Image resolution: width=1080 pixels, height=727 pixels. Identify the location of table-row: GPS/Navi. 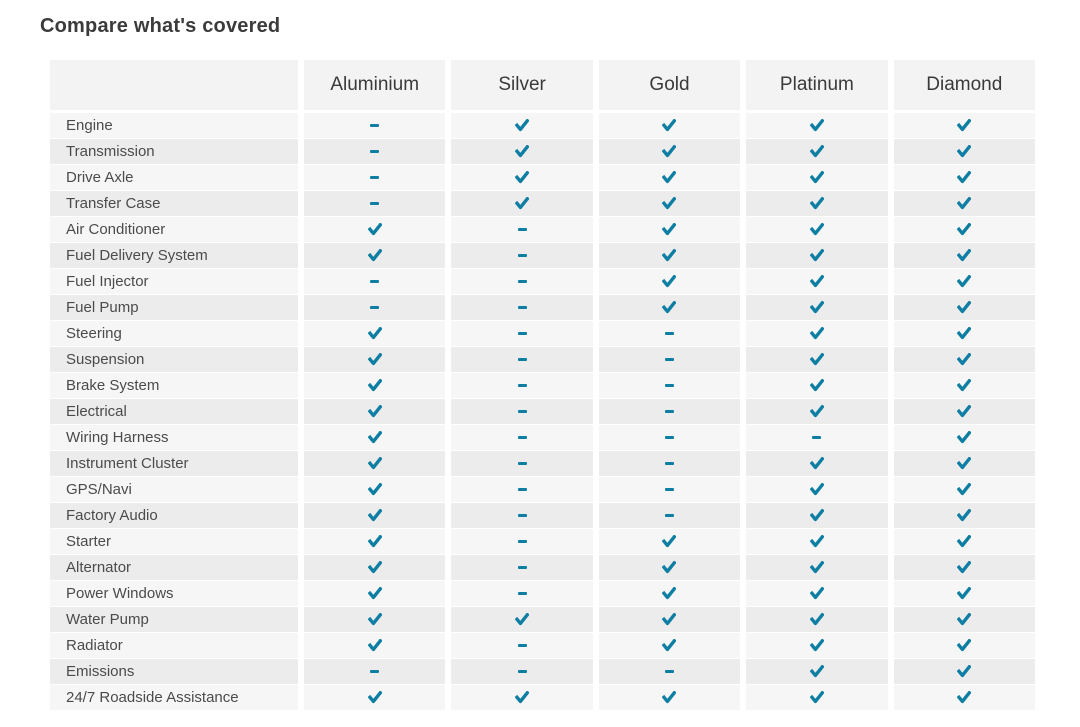
(542, 489).